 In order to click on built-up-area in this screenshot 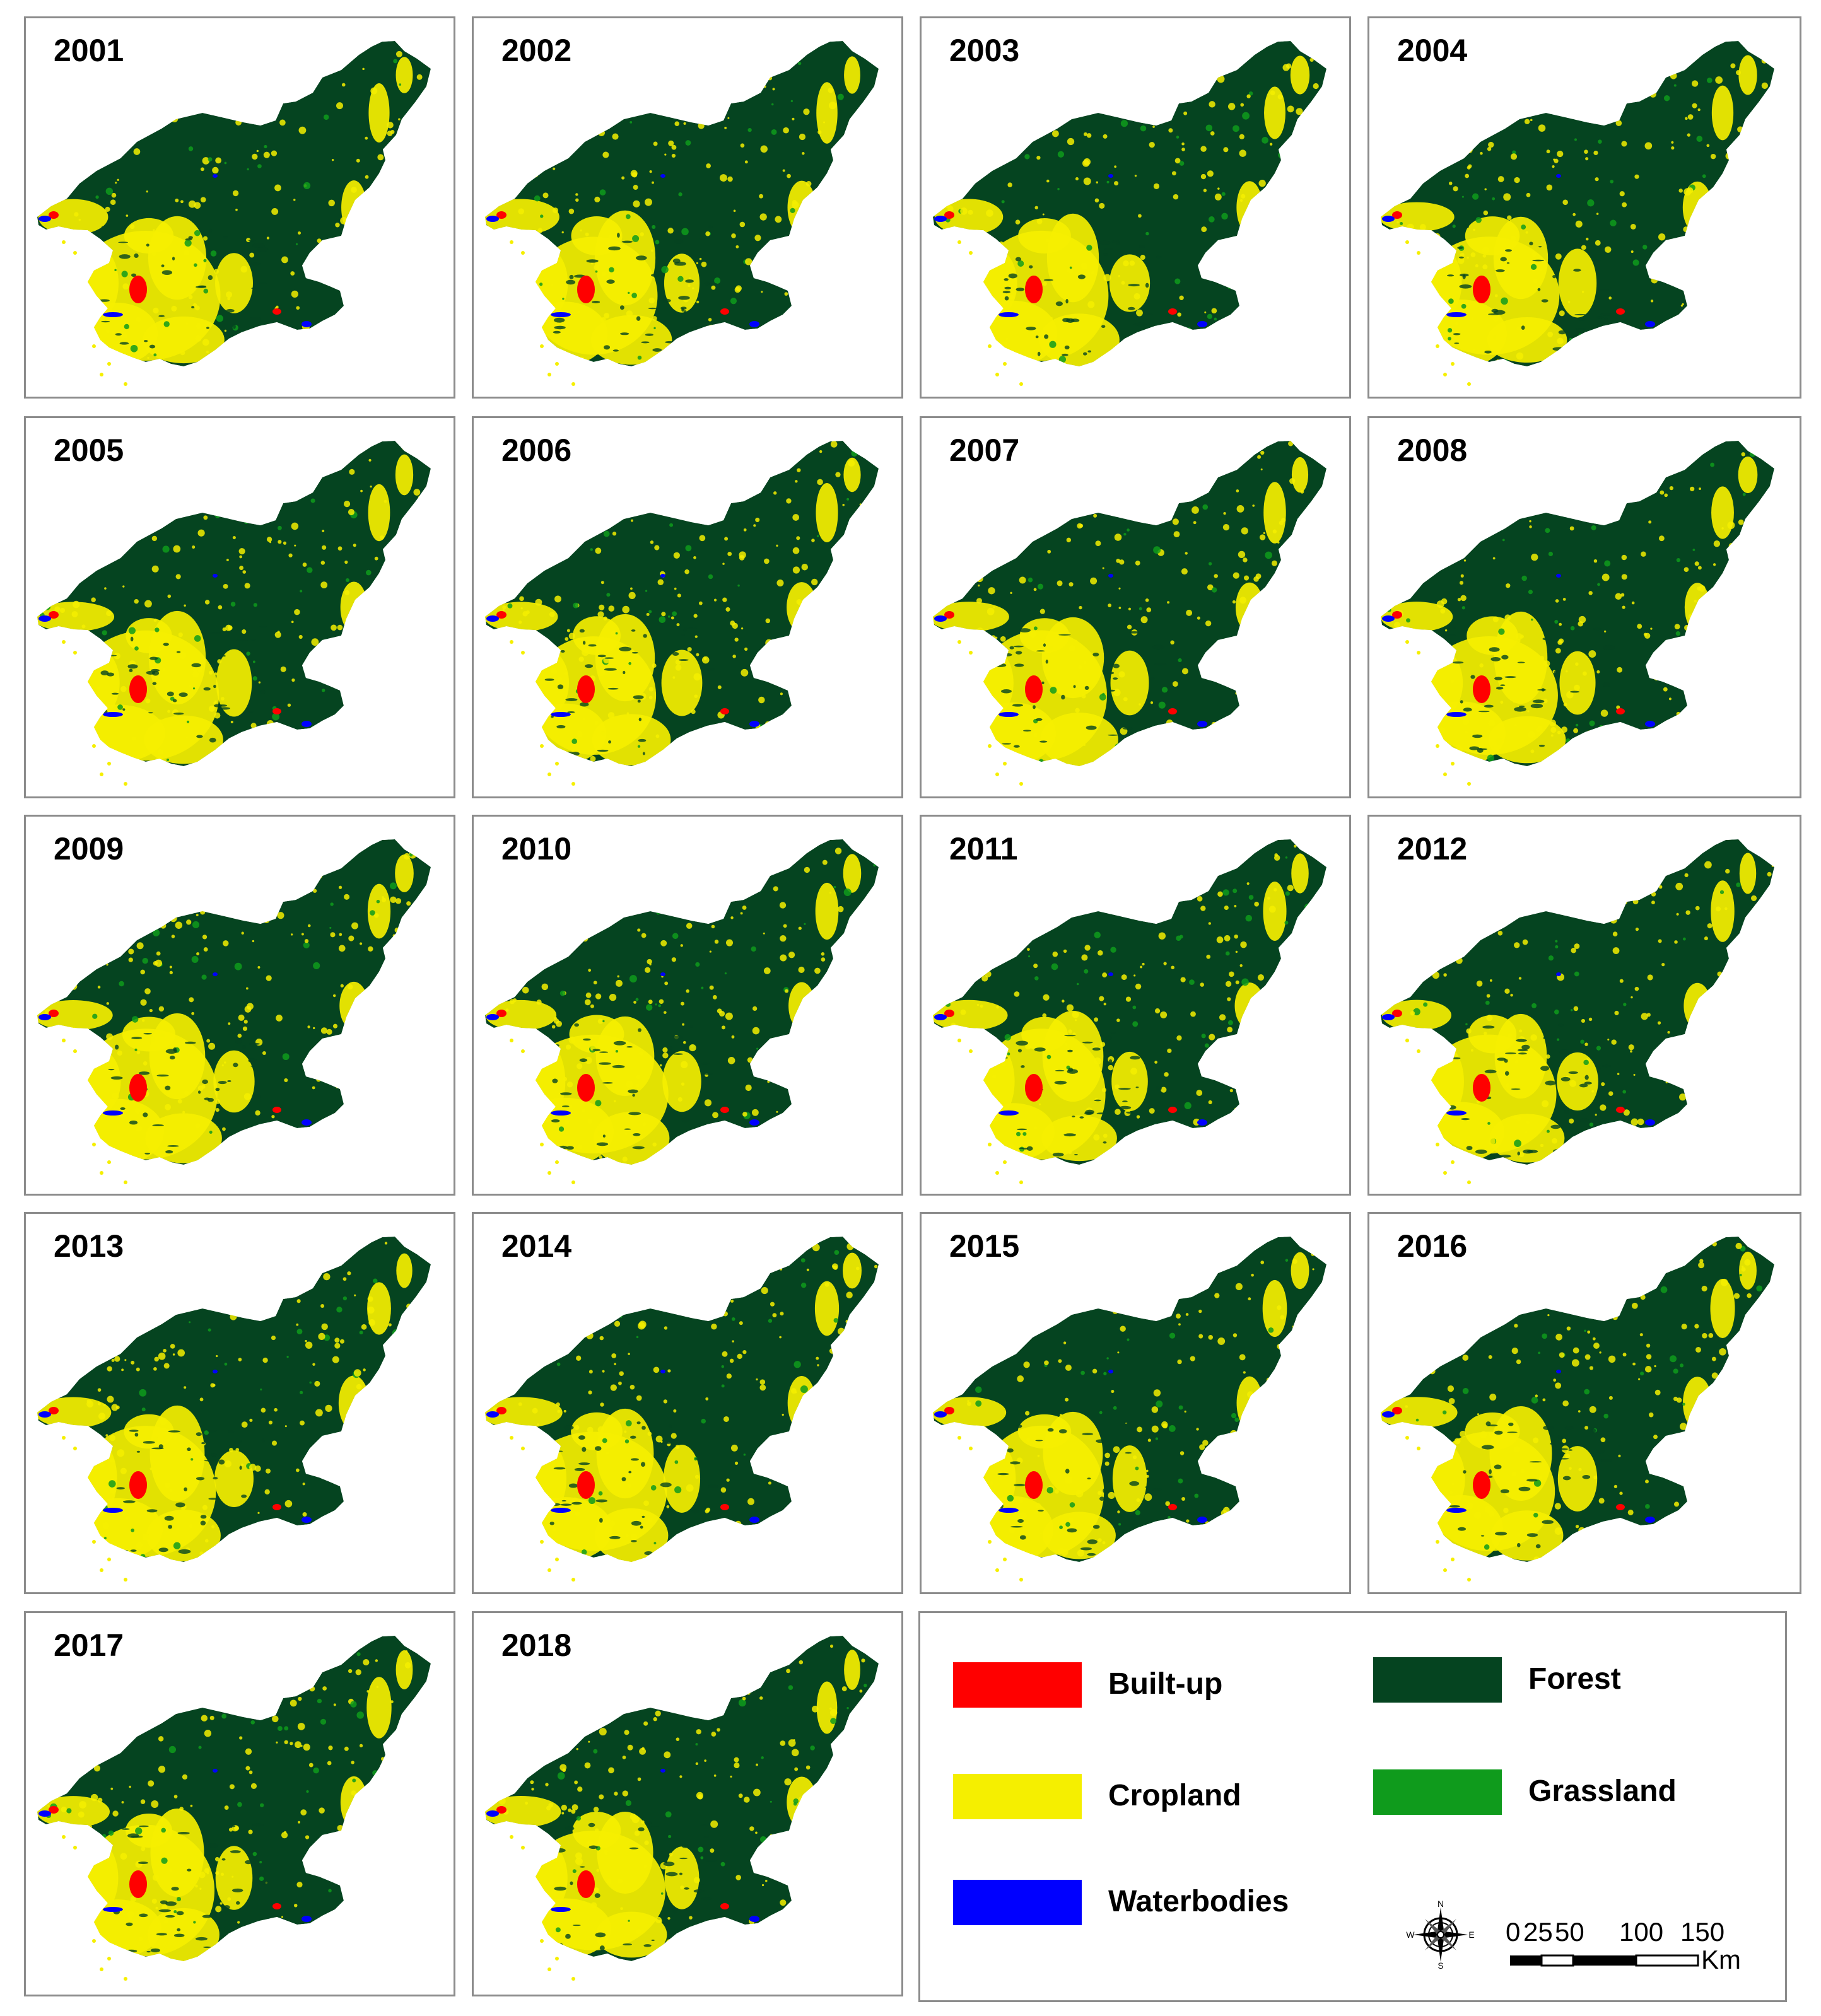, I will do `click(1620, 1110)`.